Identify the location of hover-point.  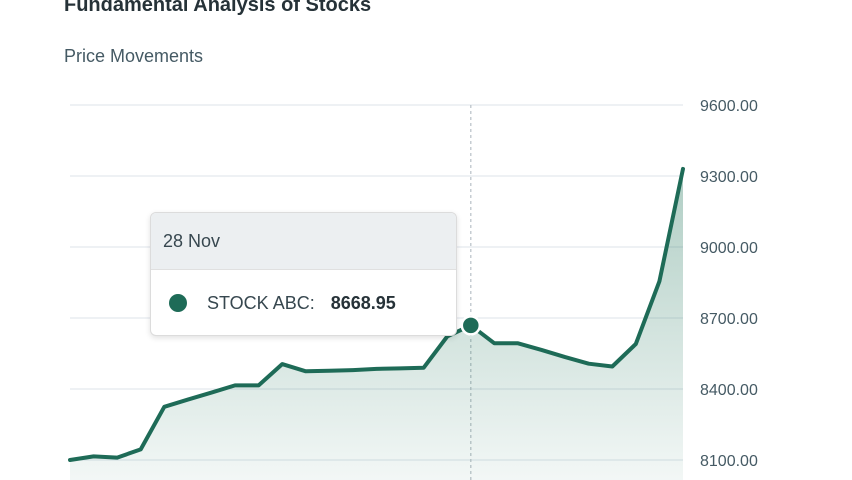
(471, 325).